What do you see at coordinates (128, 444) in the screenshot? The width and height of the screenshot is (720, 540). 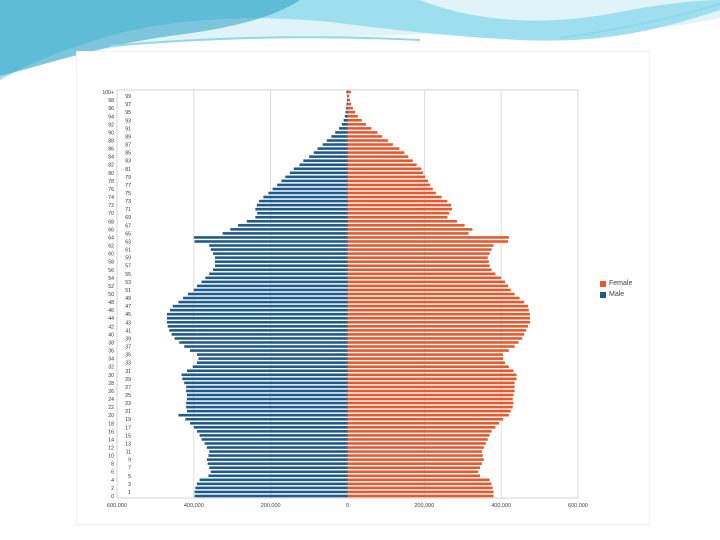 I see `y-tick-label: 13` at bounding box center [128, 444].